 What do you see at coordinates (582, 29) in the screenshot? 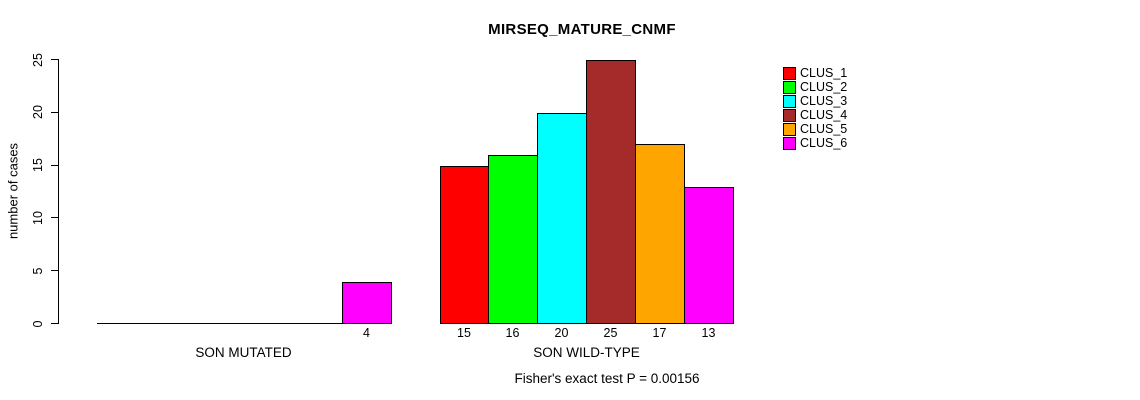
I see `chart-title: MIRSEQ_MATURE_CNMF` at bounding box center [582, 29].